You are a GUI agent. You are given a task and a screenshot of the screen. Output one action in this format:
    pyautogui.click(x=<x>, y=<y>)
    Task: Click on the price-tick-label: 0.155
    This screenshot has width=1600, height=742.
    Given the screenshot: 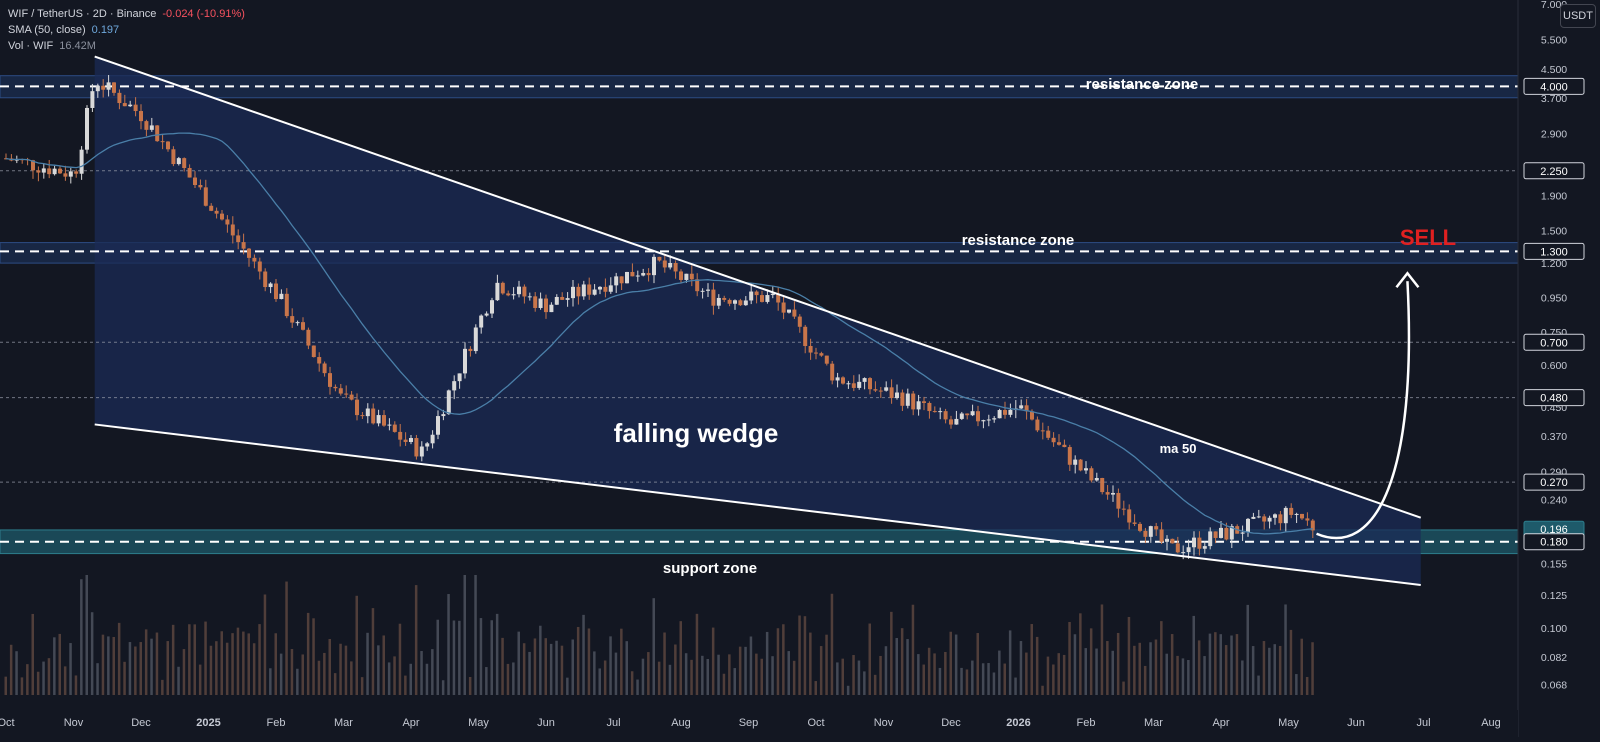 What is the action you would take?
    pyautogui.click(x=1554, y=565)
    